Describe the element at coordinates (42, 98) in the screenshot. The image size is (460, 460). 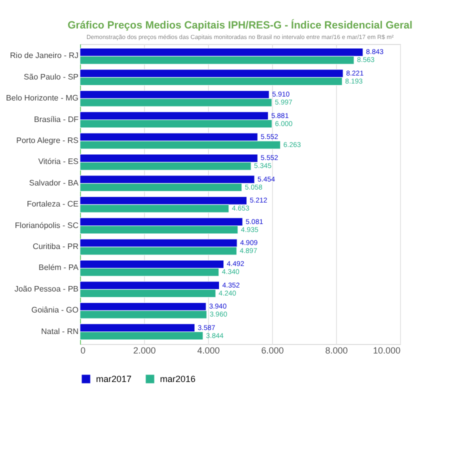
I see `y-tick-label: Belo Horizonte - MG` at that location.